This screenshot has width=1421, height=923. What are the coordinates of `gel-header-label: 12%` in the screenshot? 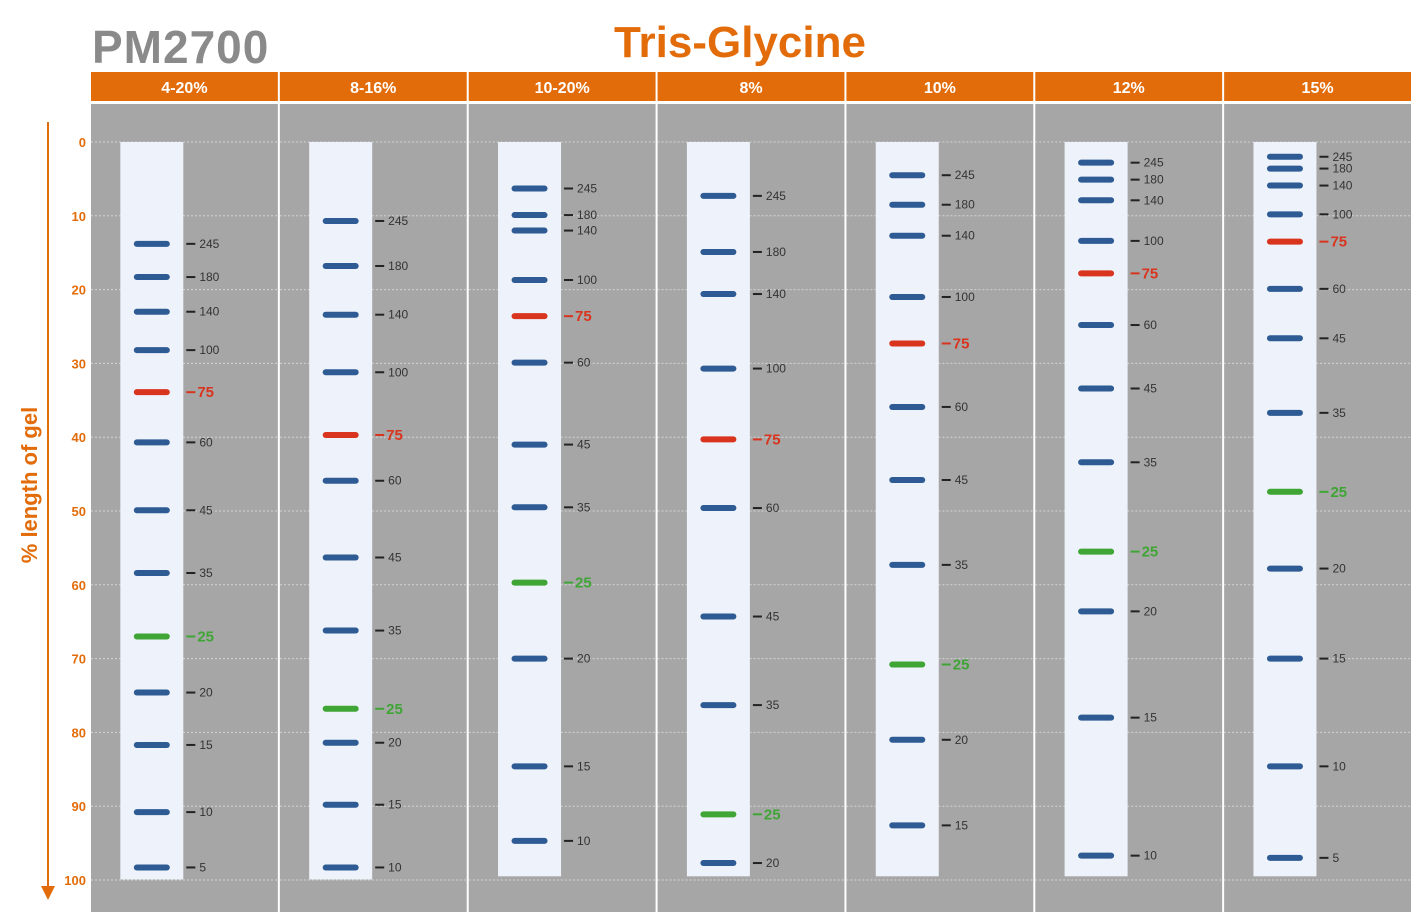 It's located at (1129, 88).